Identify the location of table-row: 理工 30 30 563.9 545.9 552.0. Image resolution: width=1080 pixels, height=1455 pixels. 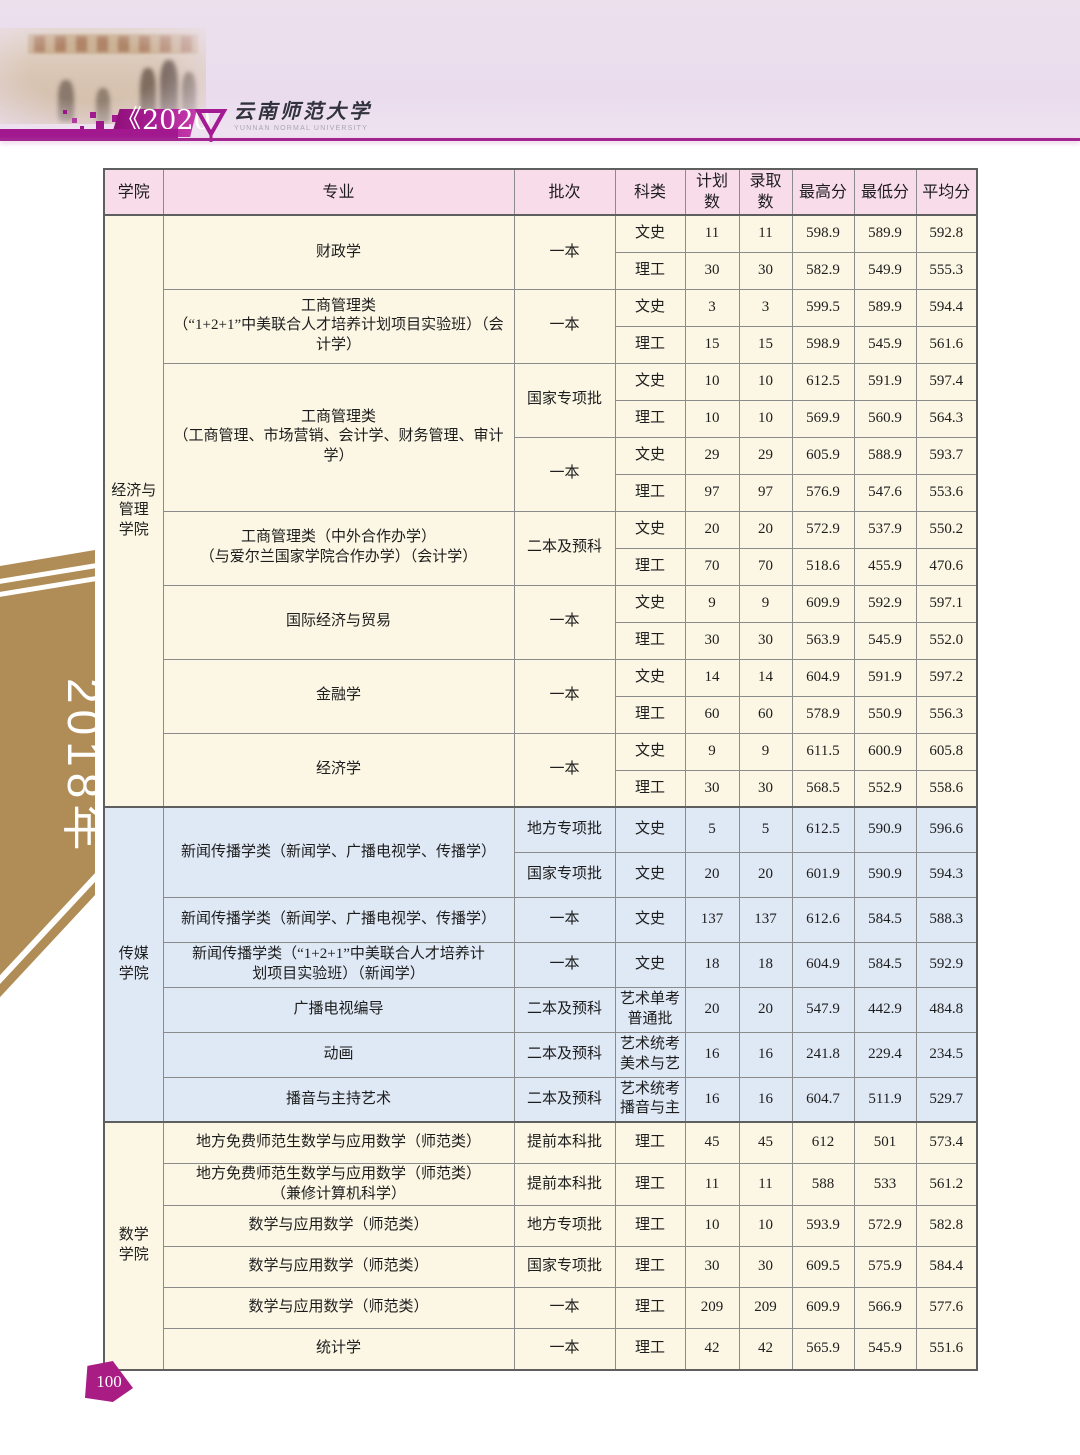
(541, 640).